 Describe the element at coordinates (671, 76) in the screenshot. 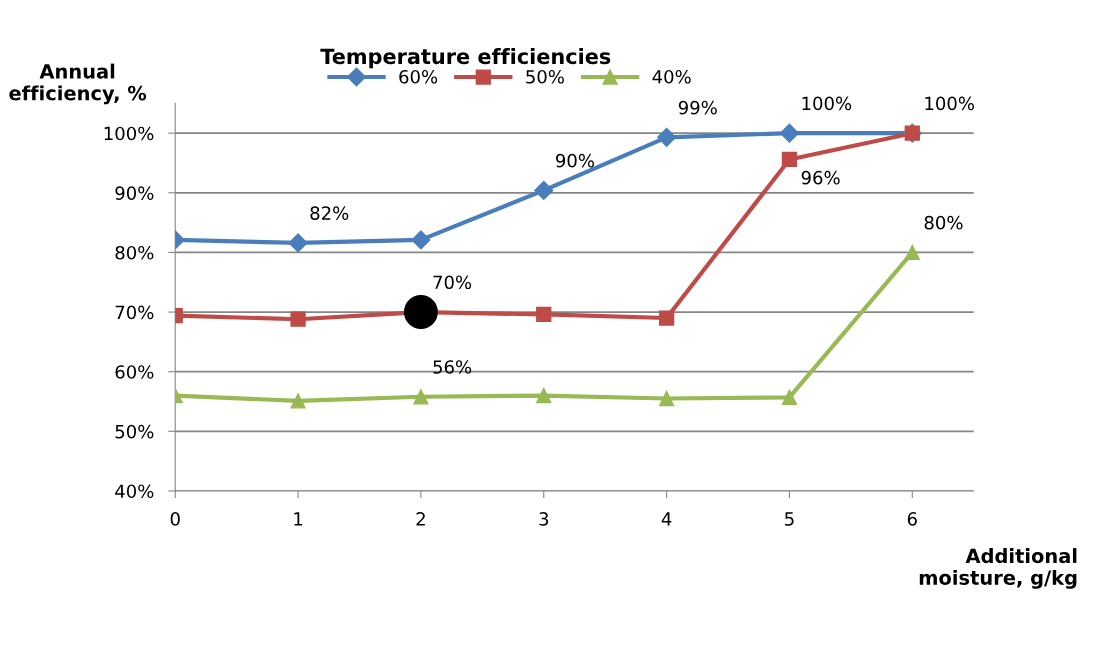

I see `legend-label: 40%` at that location.